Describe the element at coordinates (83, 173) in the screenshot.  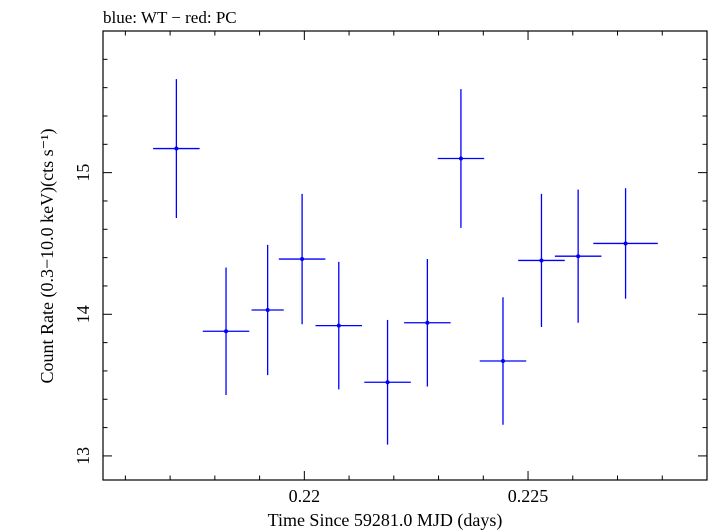
I see `y-tick-label: 15` at that location.